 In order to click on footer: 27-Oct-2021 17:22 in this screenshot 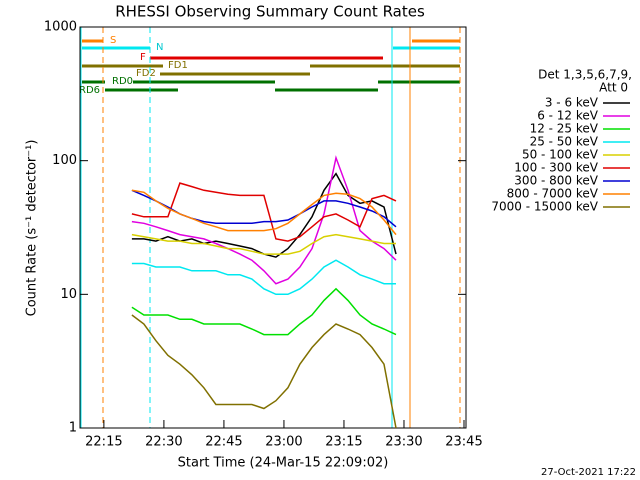, I will do `click(588, 472)`.